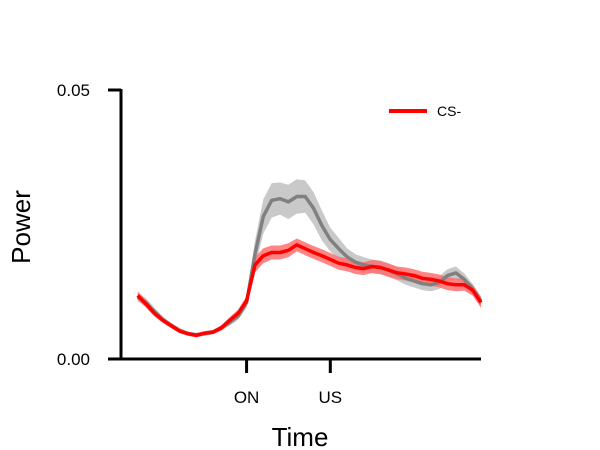  I want to click on x-ticks: ON US, so click(288, 383).